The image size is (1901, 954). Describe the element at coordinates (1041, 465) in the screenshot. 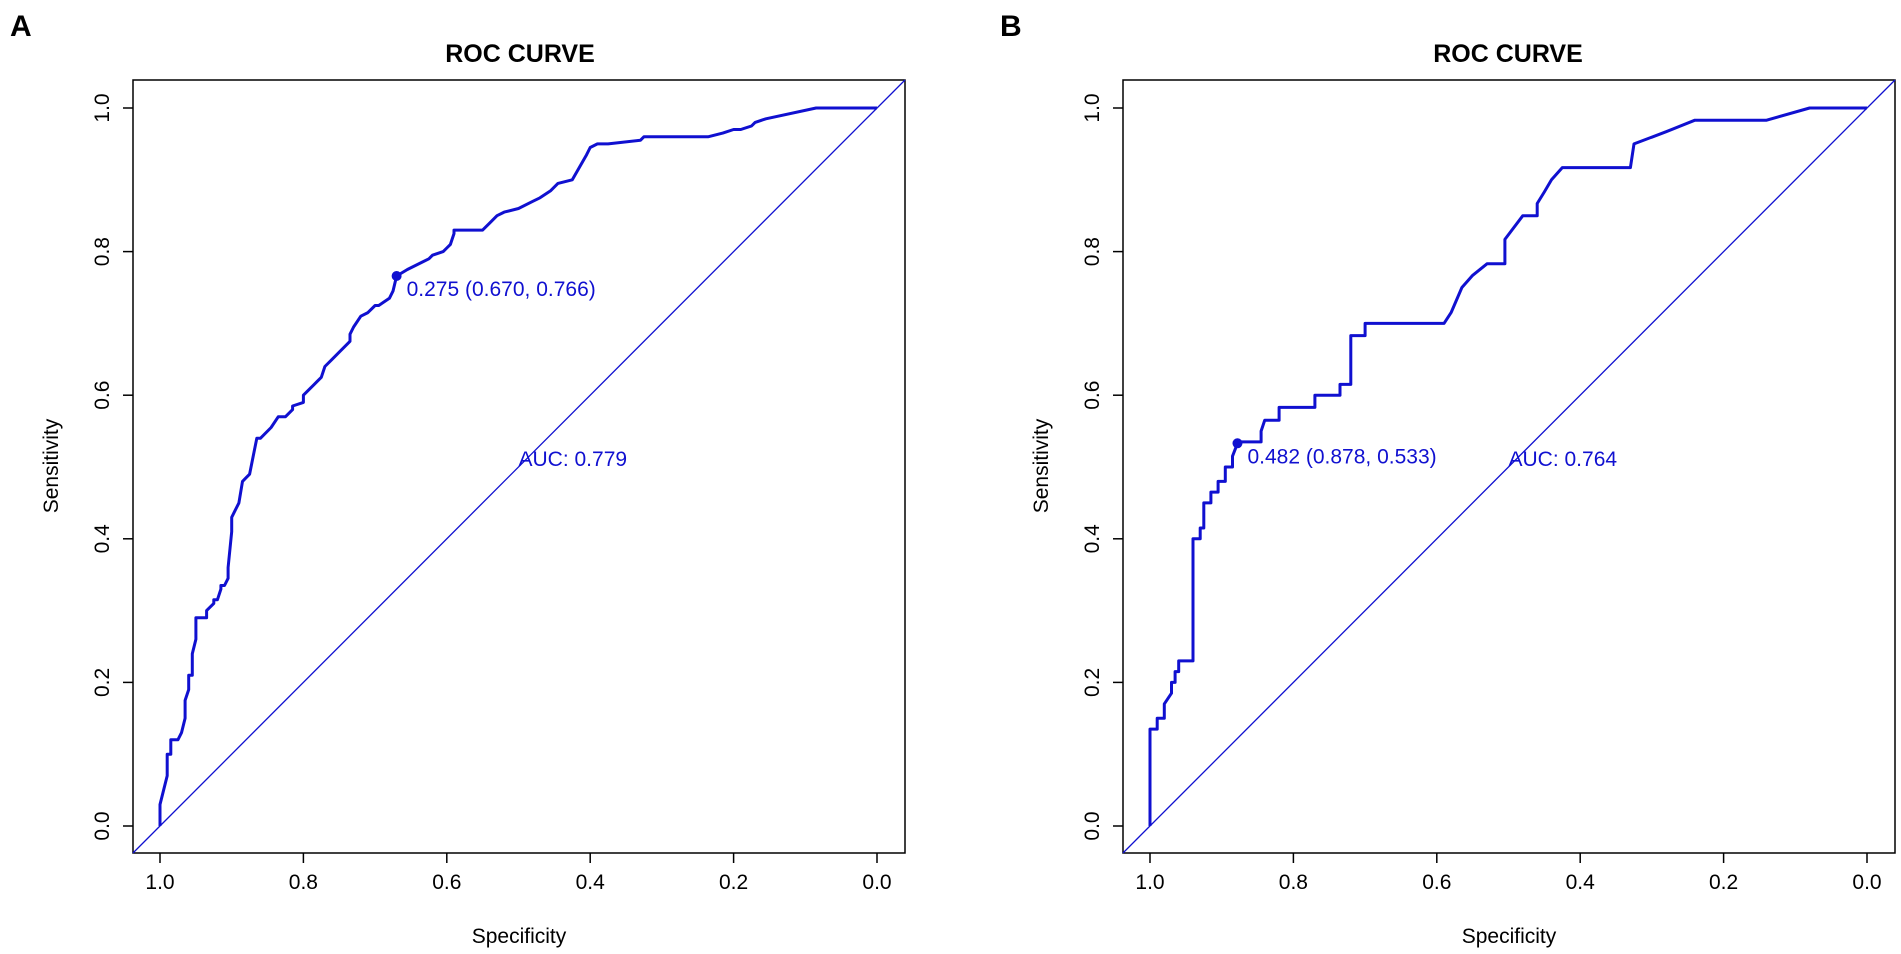

I see `y-axis-title-b: Sensitivity` at that location.